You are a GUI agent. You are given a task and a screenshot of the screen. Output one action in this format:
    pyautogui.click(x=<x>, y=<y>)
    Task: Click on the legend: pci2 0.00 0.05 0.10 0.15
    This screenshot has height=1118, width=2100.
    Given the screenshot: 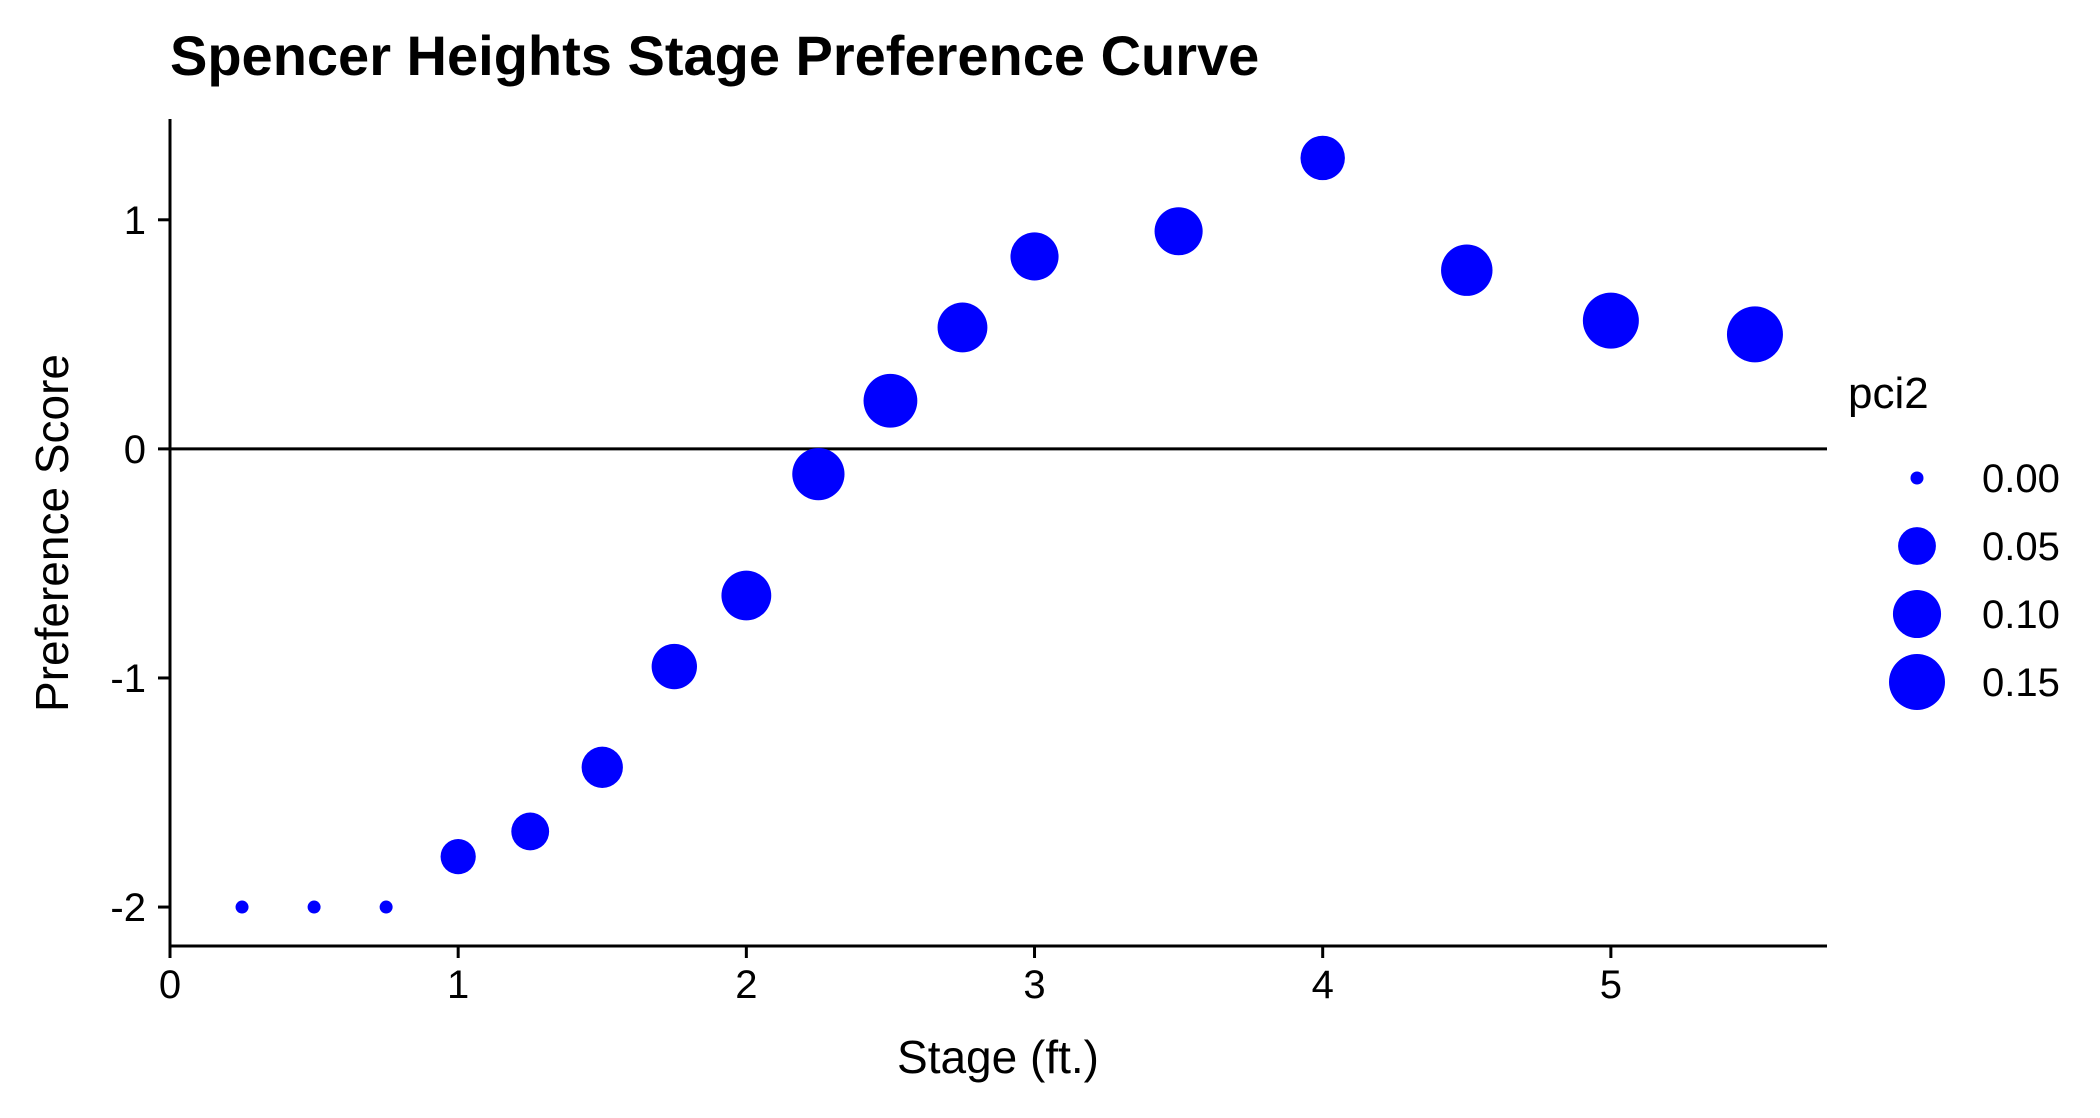 What is the action you would take?
    pyautogui.click(x=1954, y=539)
    